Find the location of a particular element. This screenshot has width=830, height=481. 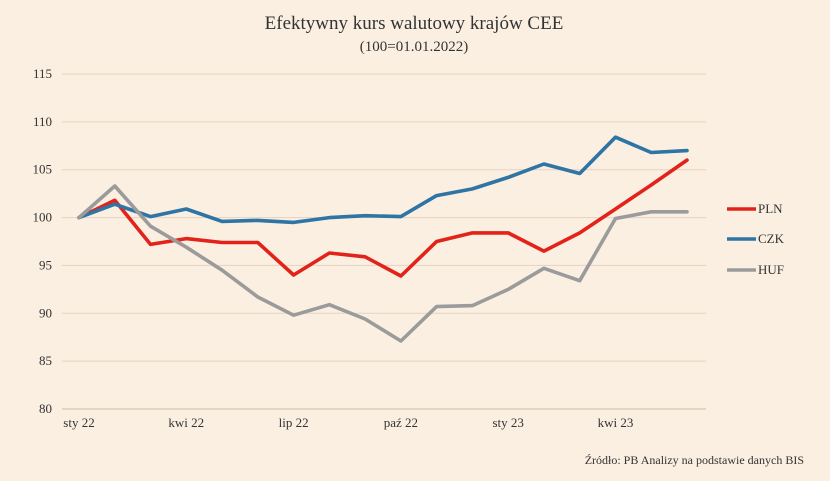

y-tick-label: 105 is located at coordinates (43, 169).